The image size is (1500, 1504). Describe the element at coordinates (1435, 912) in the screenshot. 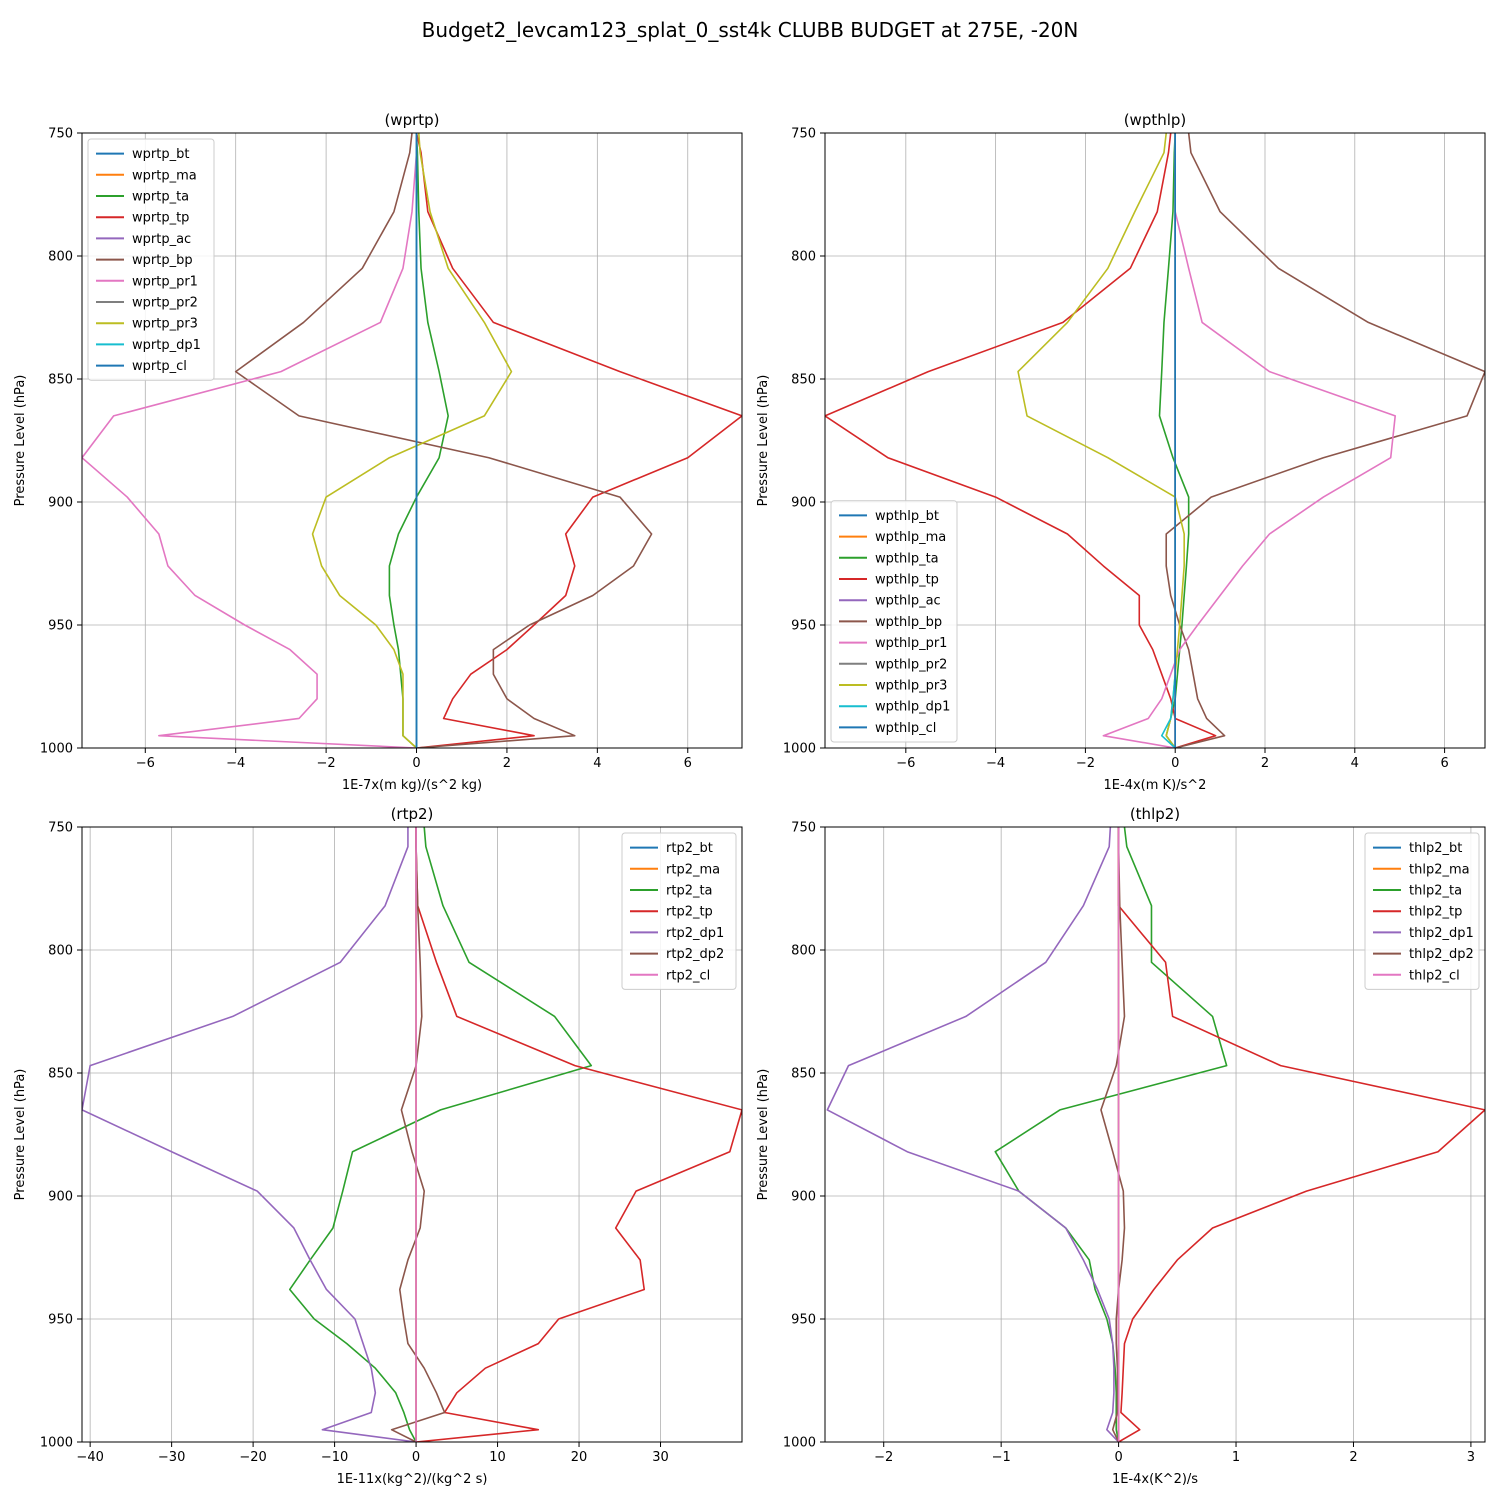

I see `legend-label: thlp2_tp` at that location.